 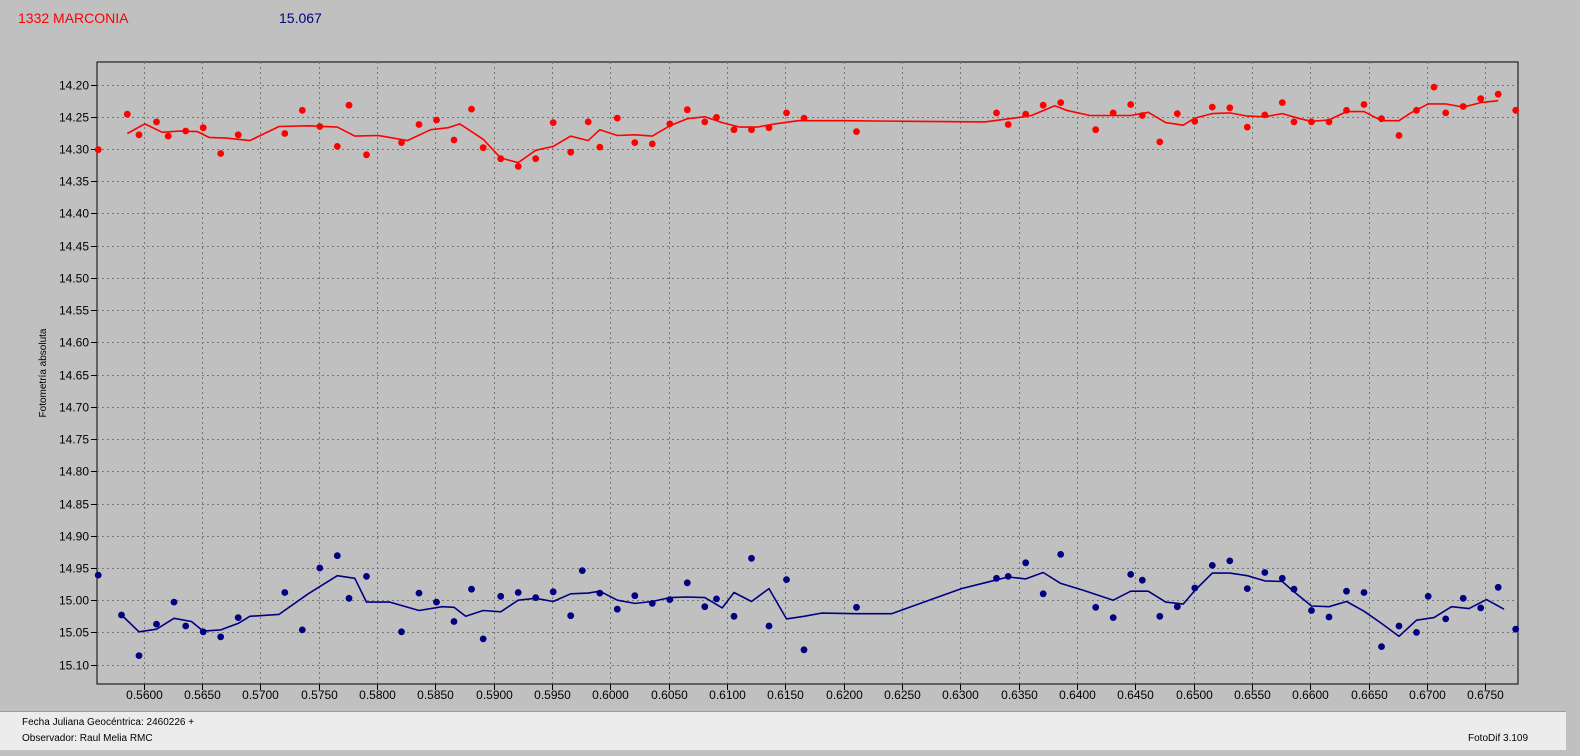 I want to click on y-tick-label: 14.80, so click(x=74, y=472).